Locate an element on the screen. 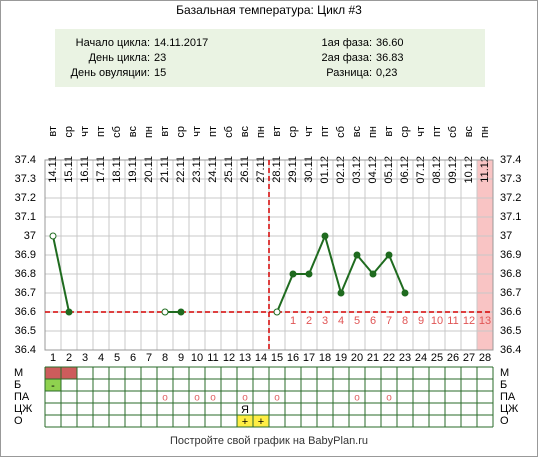 The height and width of the screenshot is (462, 538). date-label: 29.11 is located at coordinates (293, 169).